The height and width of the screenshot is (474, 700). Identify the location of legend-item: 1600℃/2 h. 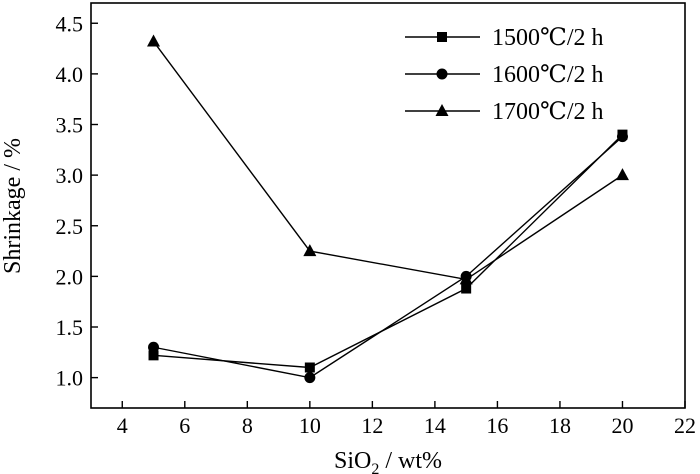
(504, 75).